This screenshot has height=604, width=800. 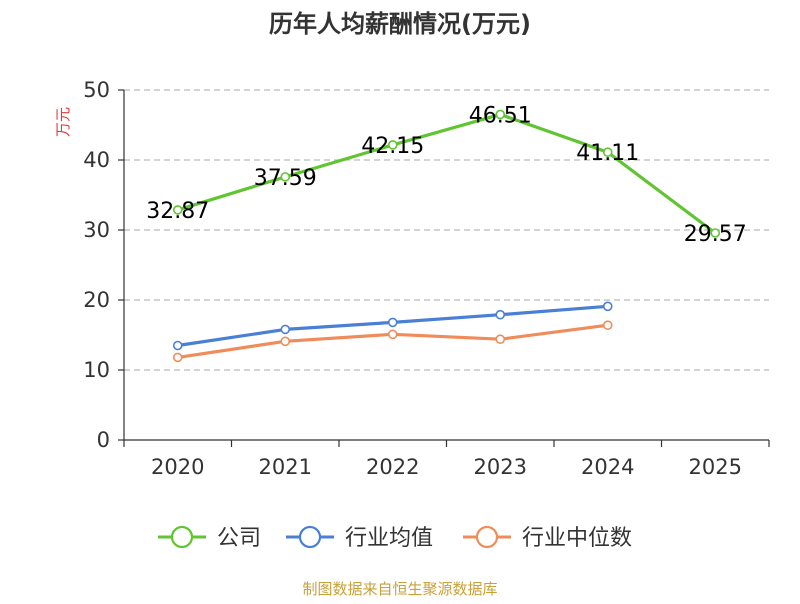 I want to click on y-tick-label-40: 40, so click(x=96, y=160).